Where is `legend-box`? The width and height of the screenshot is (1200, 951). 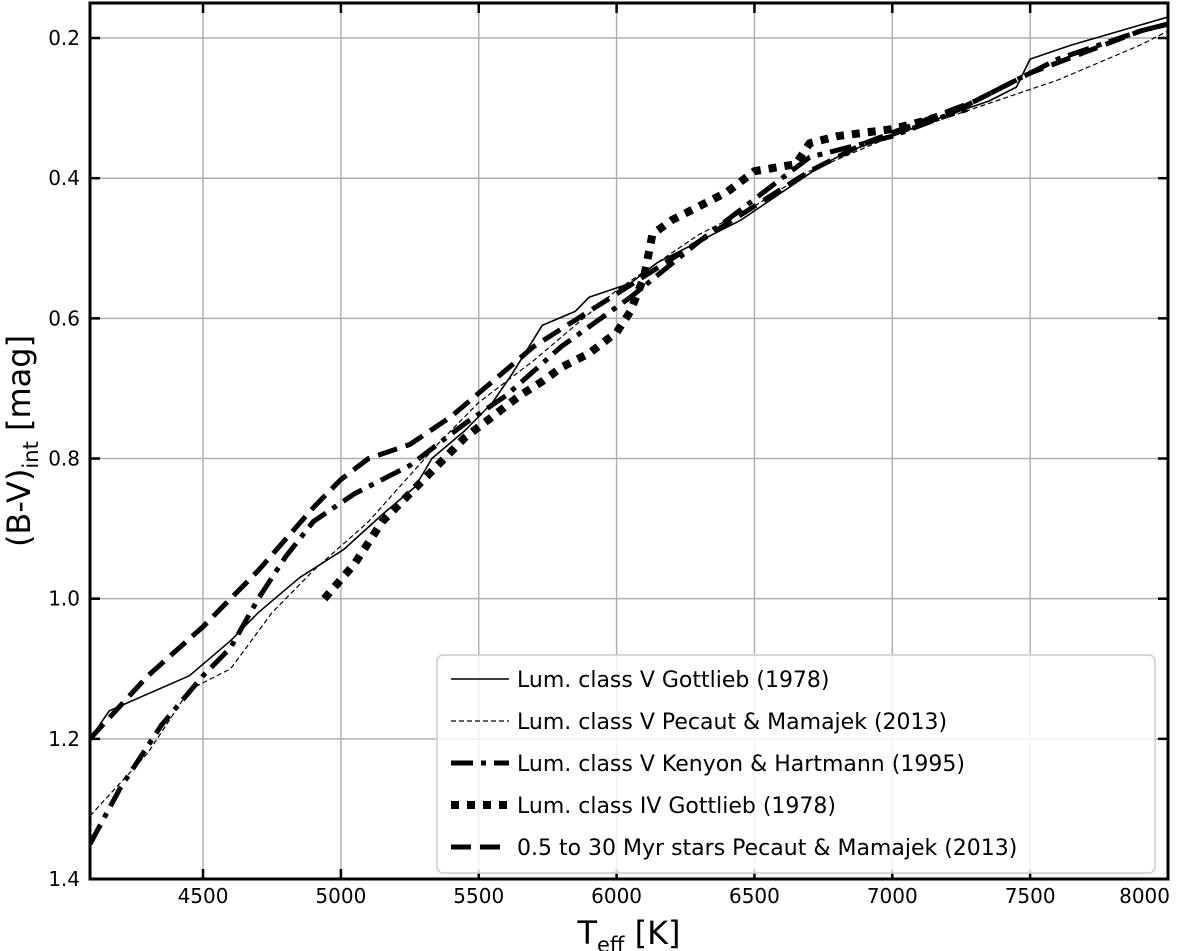
legend-box is located at coordinates (796, 764).